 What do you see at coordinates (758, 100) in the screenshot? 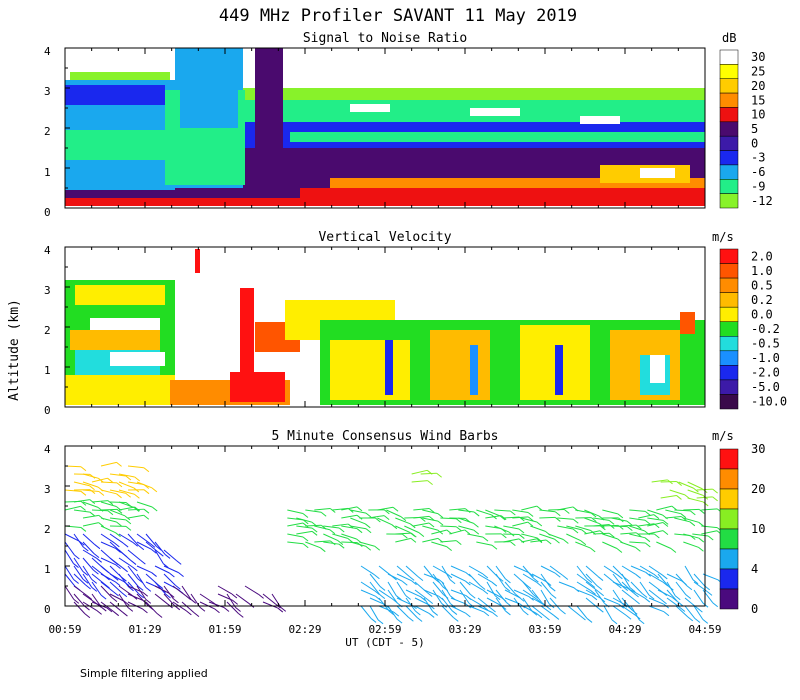
I see `colorbar-label: 15` at bounding box center [758, 100].